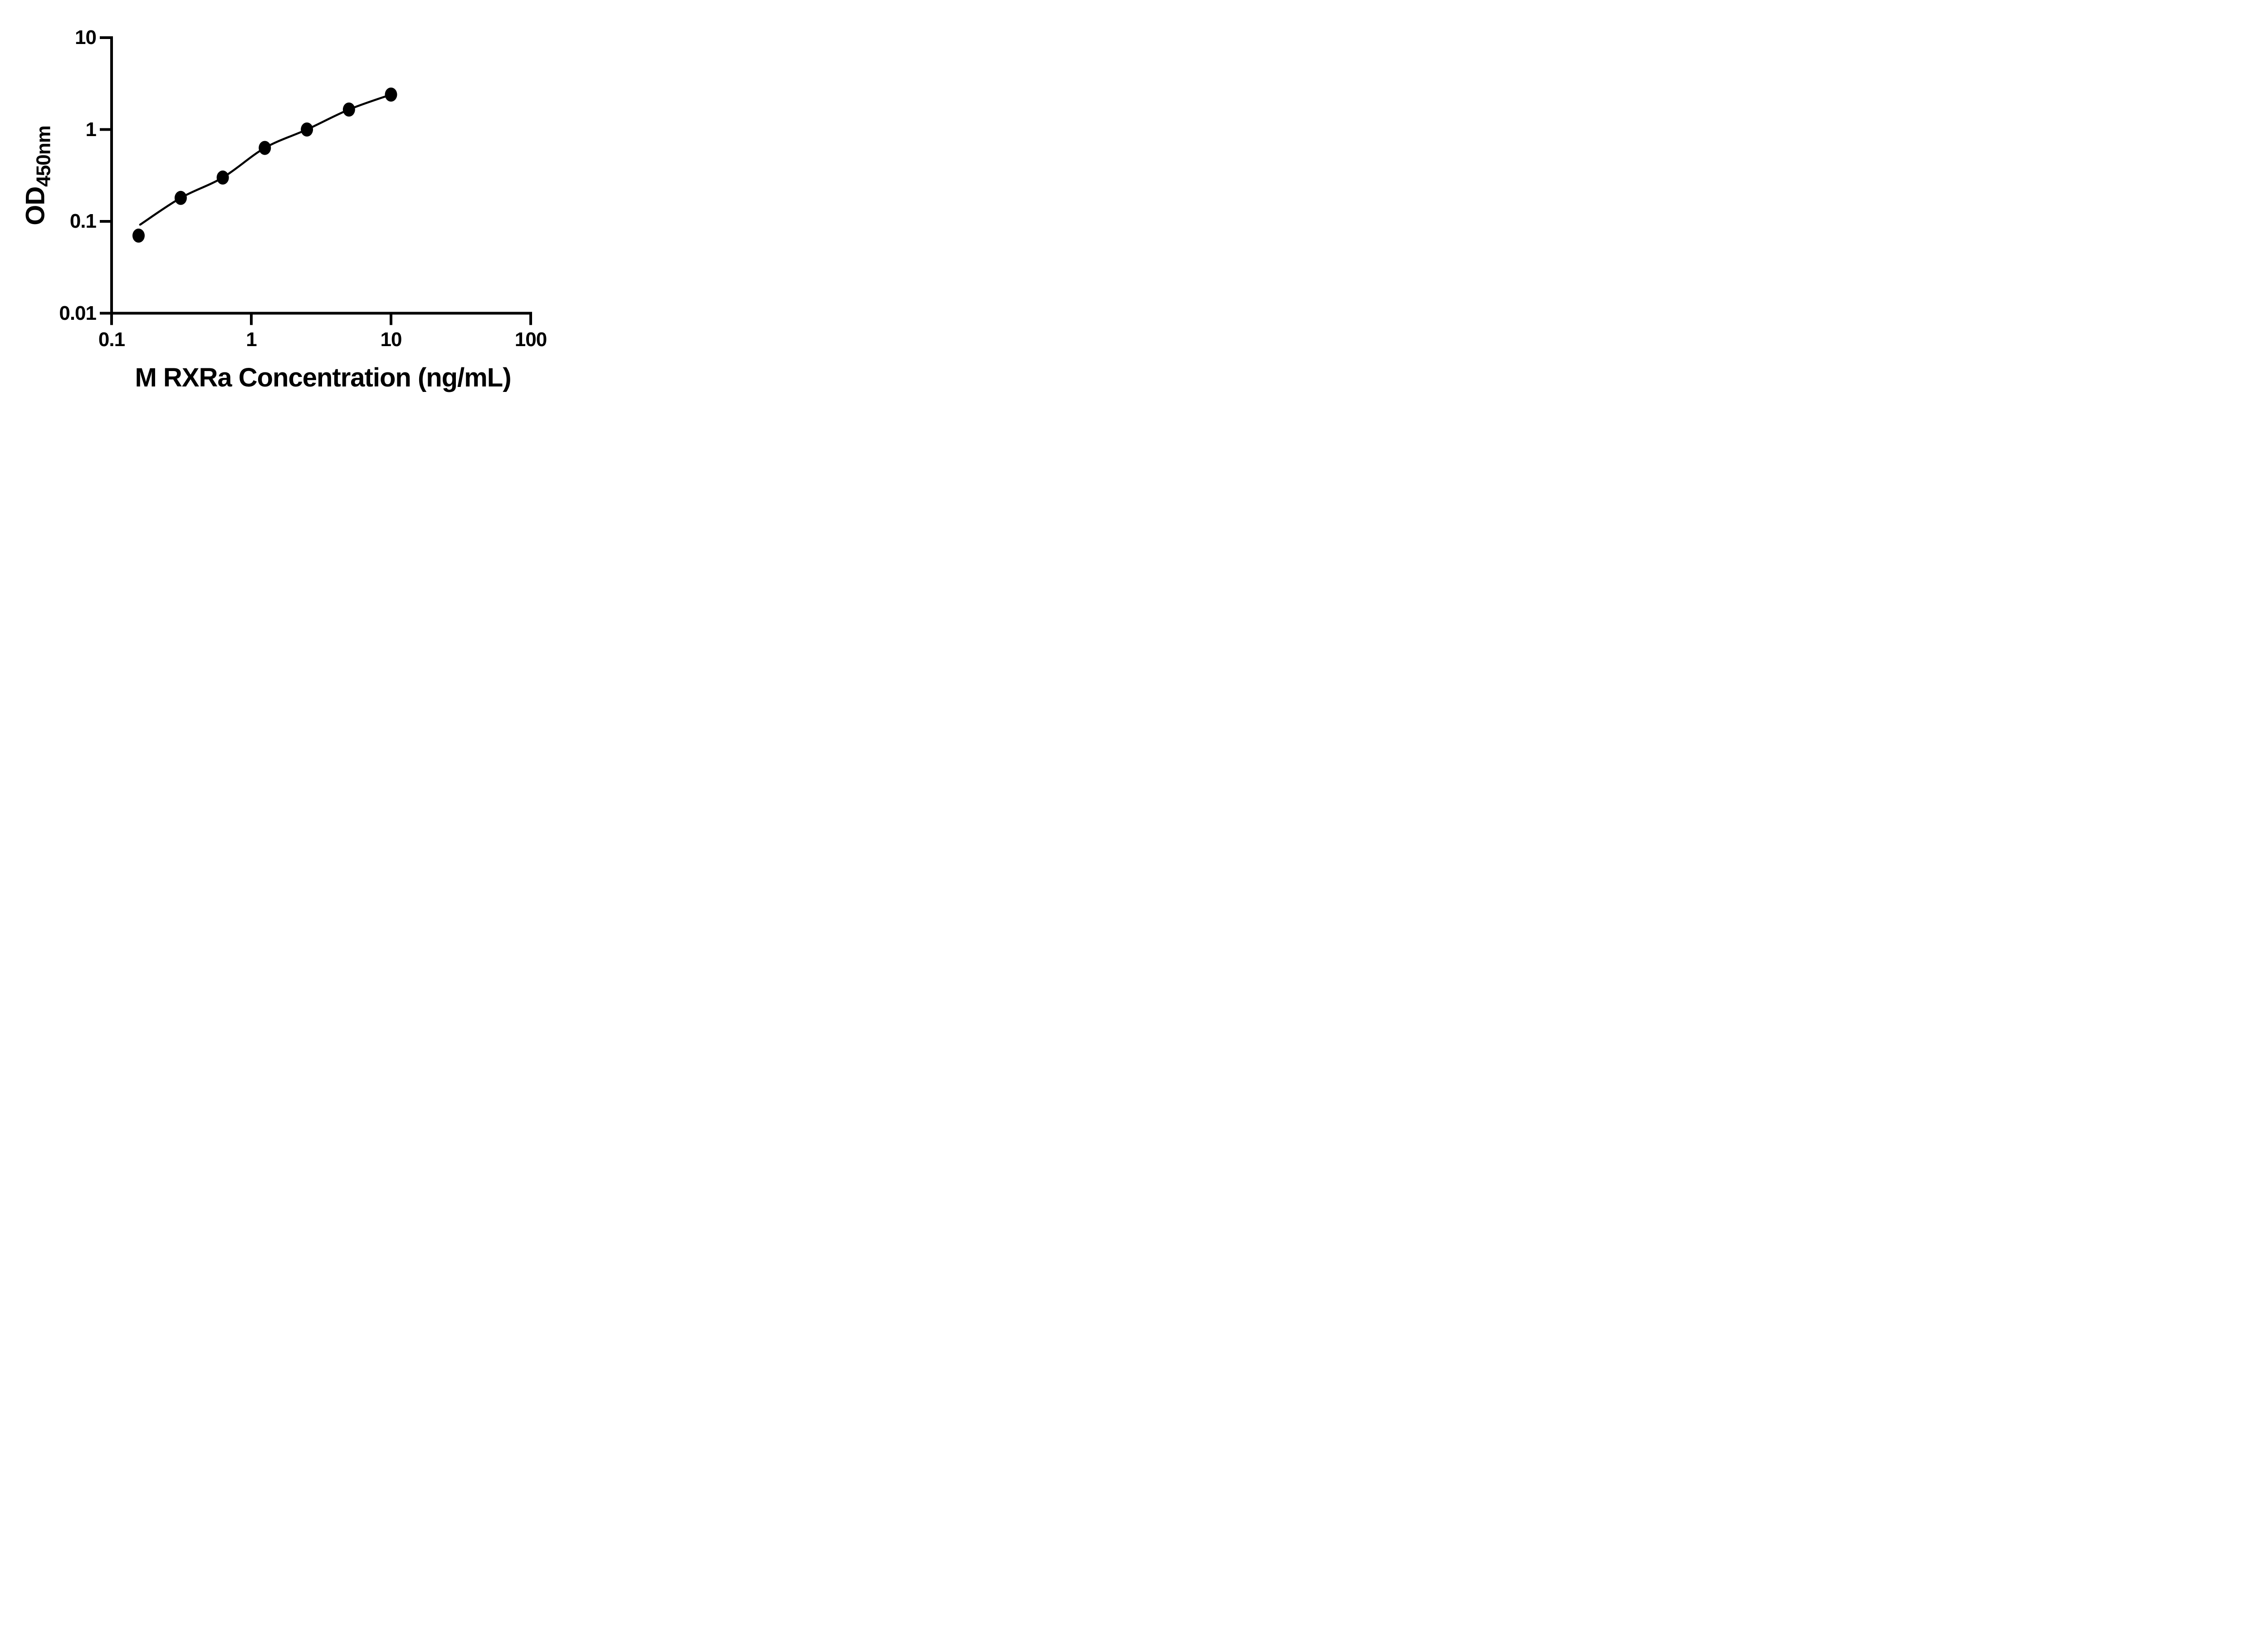 This screenshot has height=1633, width=2268. Describe the element at coordinates (112, 339) in the screenshot. I see `x-tick-label-0-1: 0.1` at that location.